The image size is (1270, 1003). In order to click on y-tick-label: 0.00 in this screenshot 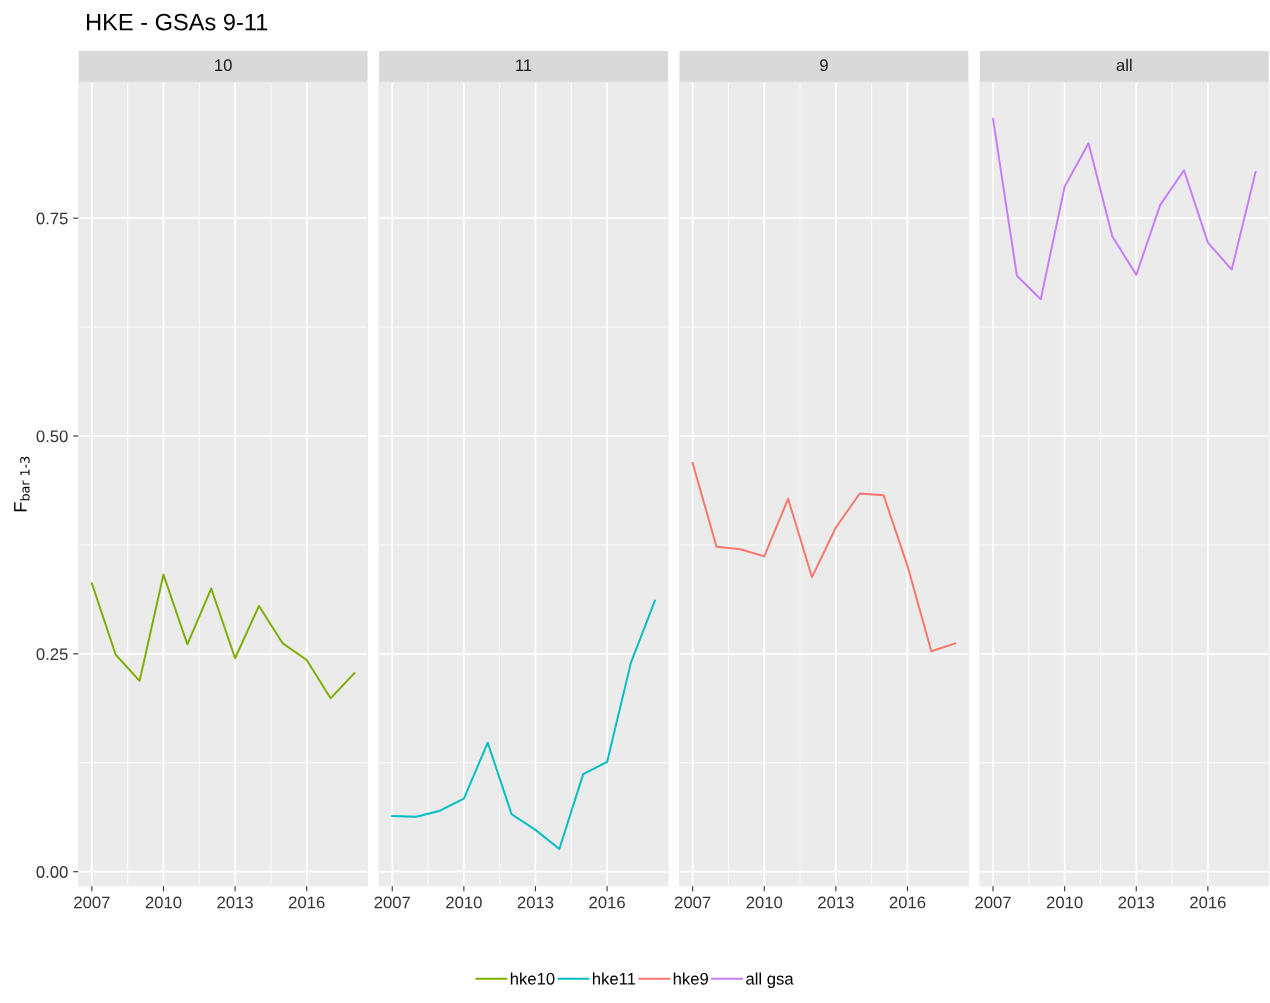, I will do `click(52, 872)`.